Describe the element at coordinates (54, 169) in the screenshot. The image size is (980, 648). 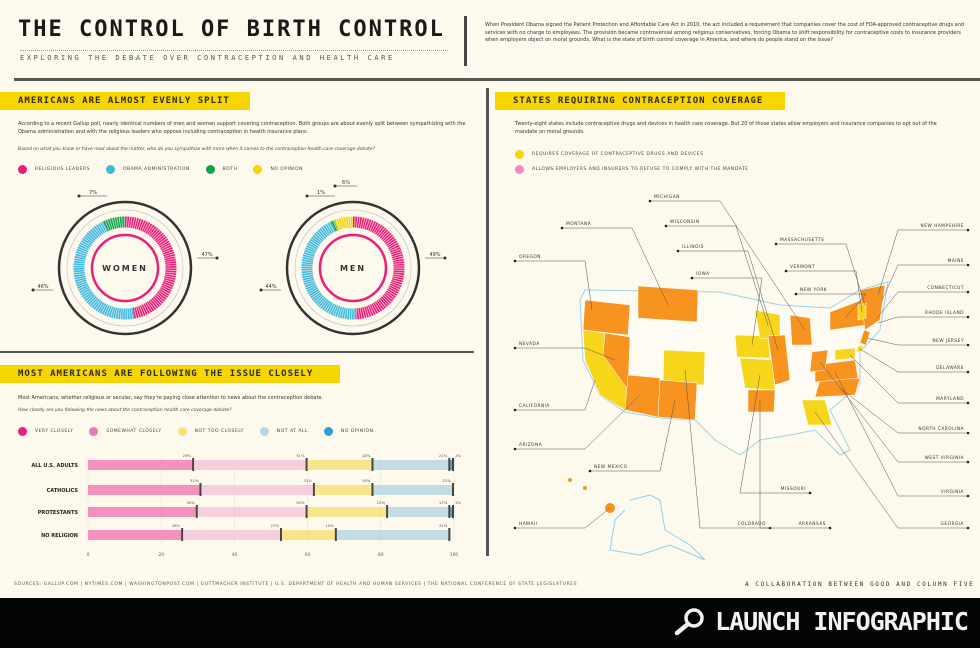
I see `legend-item: Religious leaders` at that location.